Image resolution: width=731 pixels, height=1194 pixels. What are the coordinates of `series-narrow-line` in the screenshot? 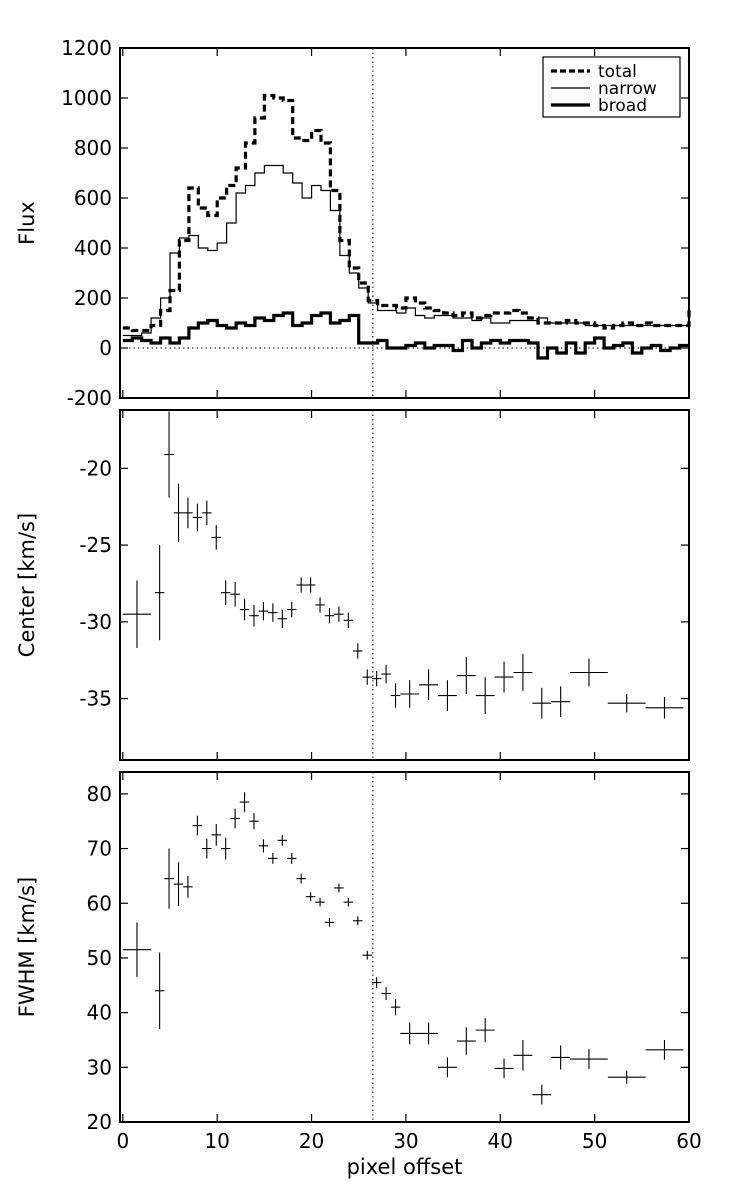 It's located at (405, 250).